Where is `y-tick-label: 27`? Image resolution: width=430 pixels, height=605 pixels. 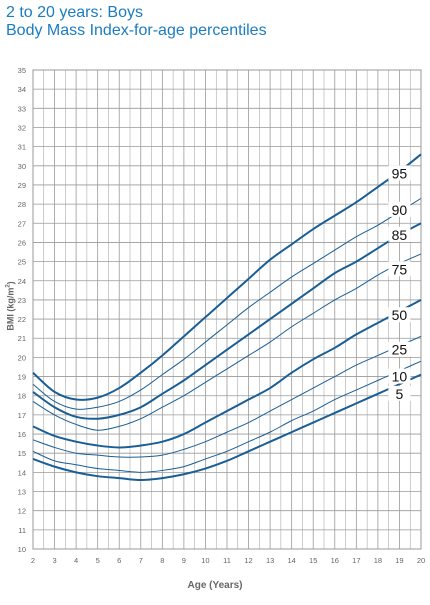 y-tick-label: 27 is located at coordinates (22, 223).